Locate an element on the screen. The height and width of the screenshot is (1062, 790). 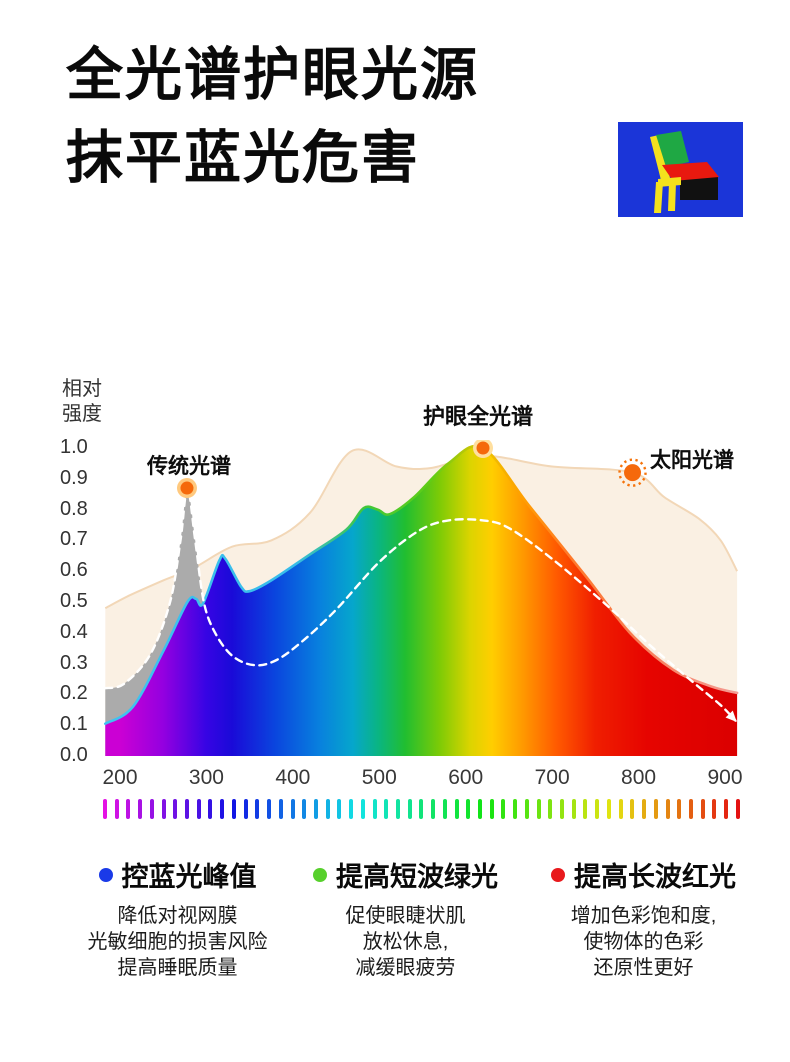
brand-logo is located at coordinates (680, 169).